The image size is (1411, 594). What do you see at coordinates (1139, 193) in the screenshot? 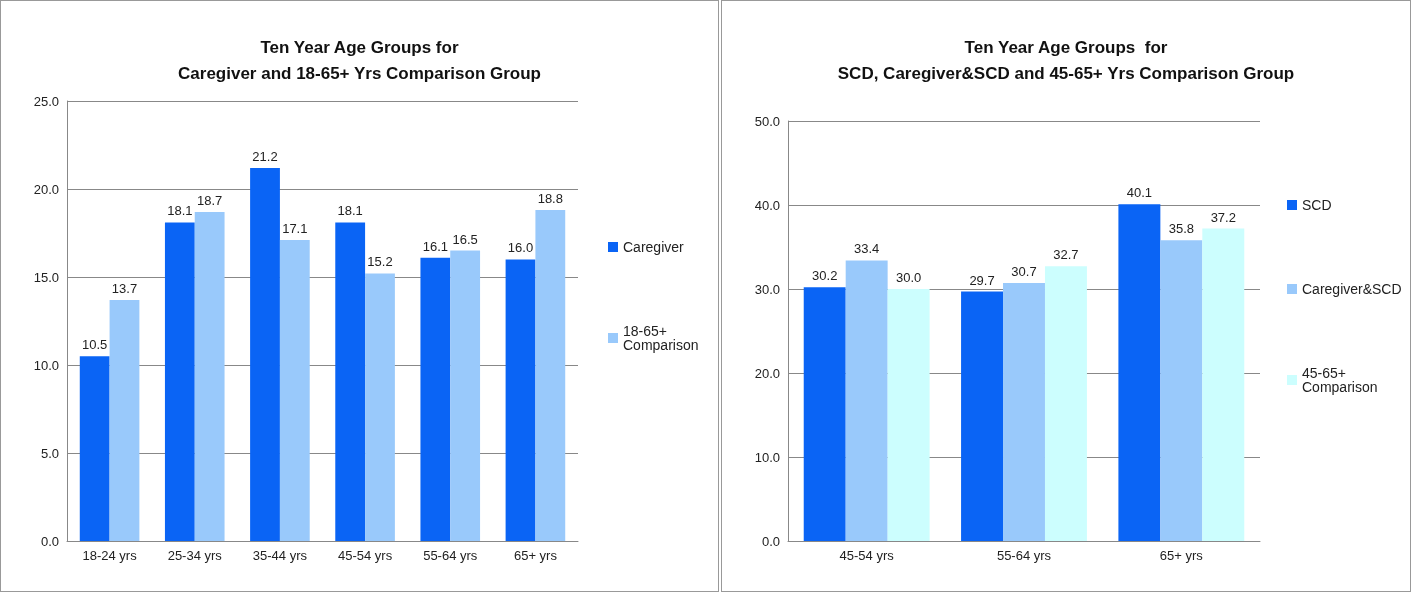
I see `data-label: 40.1` at bounding box center [1139, 193].